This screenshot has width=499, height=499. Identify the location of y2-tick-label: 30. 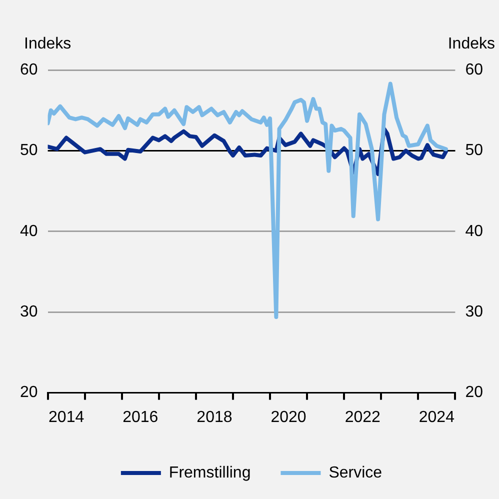
(474, 312).